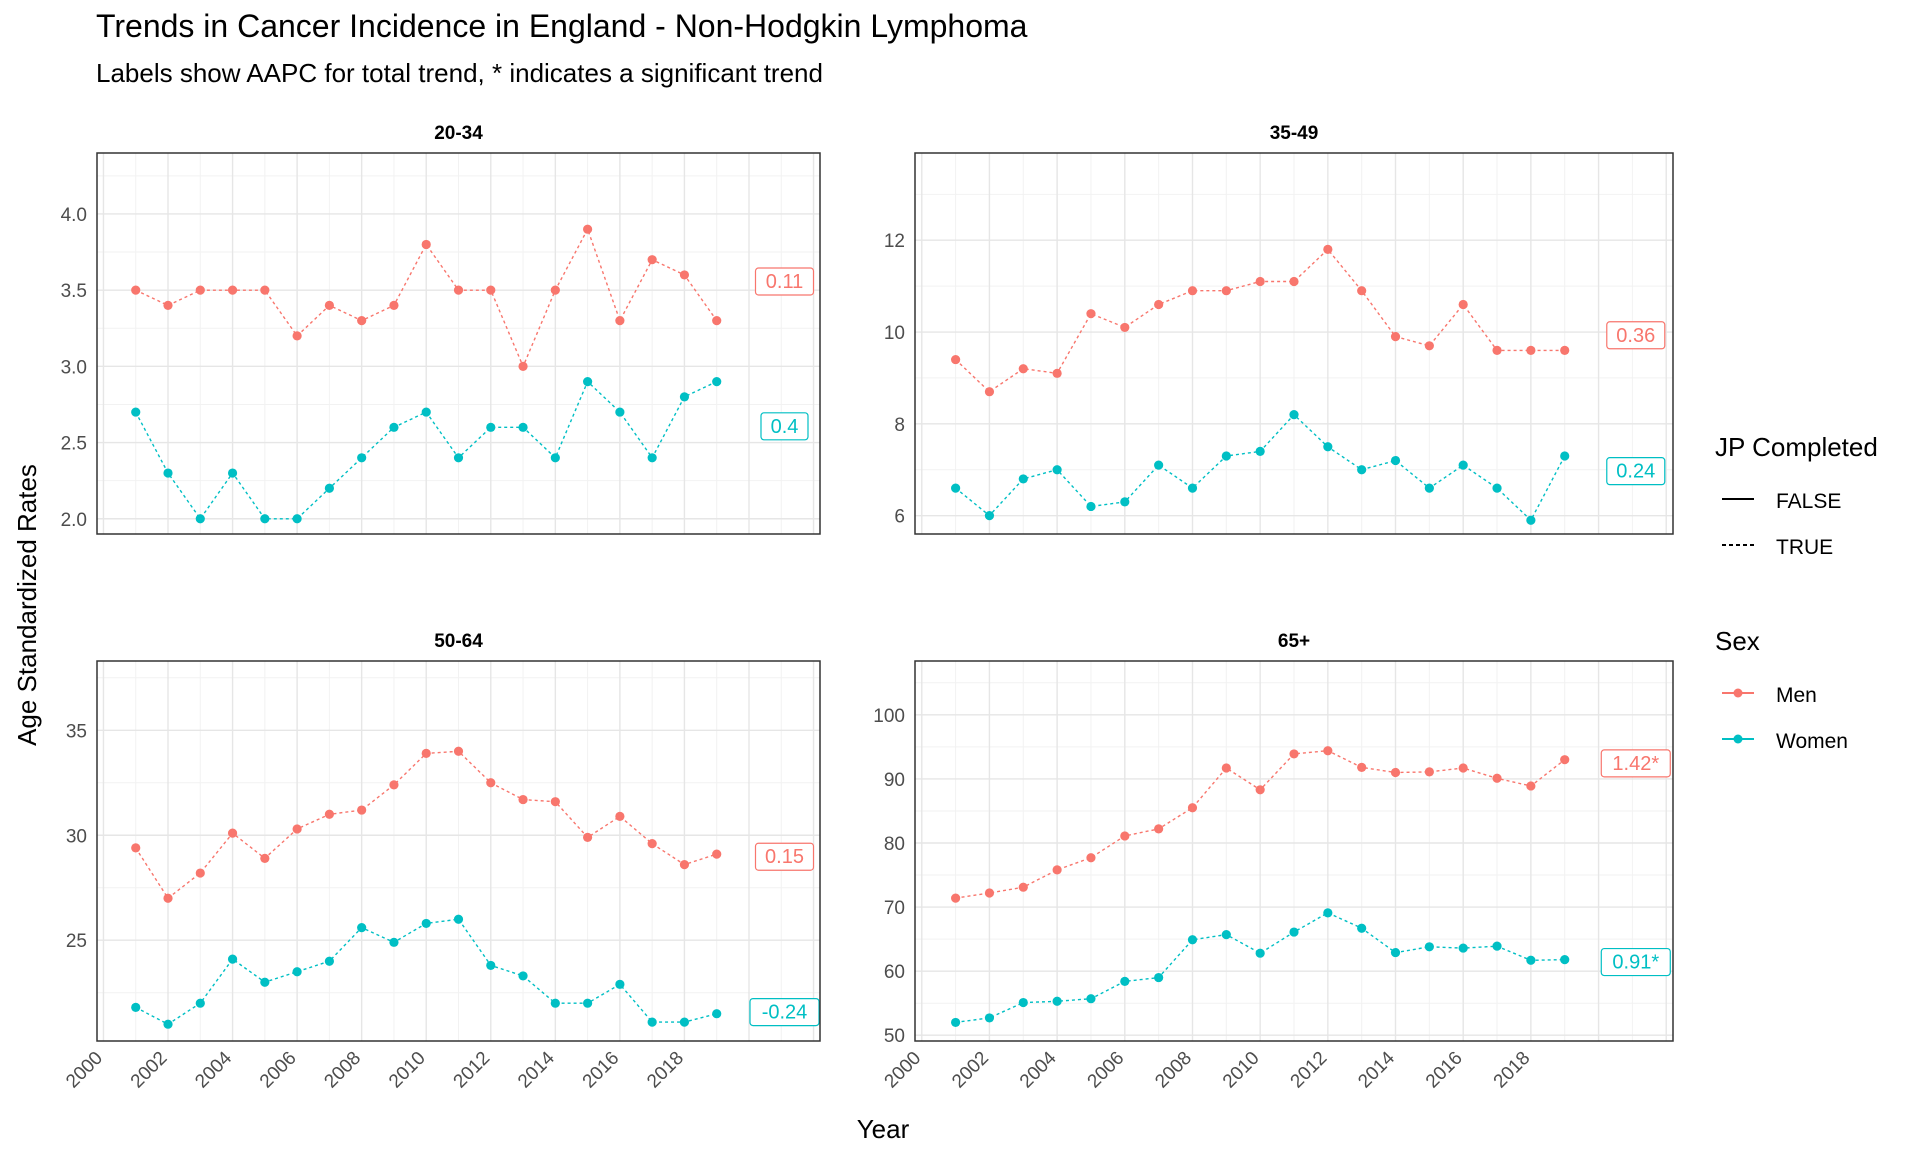 The width and height of the screenshot is (1920, 1152). What do you see at coordinates (1294, 851) in the screenshot?
I see `panel-grid` at bounding box center [1294, 851].